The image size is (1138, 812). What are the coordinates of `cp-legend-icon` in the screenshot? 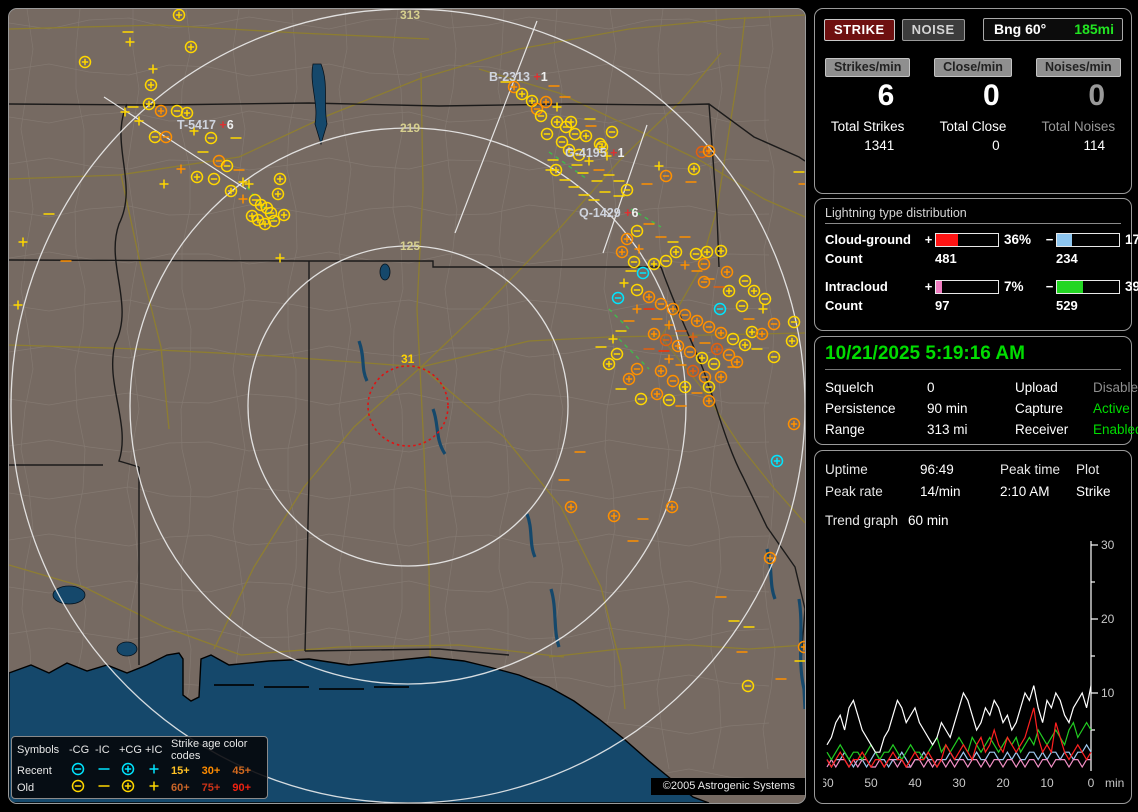 It's located at (128, 769).